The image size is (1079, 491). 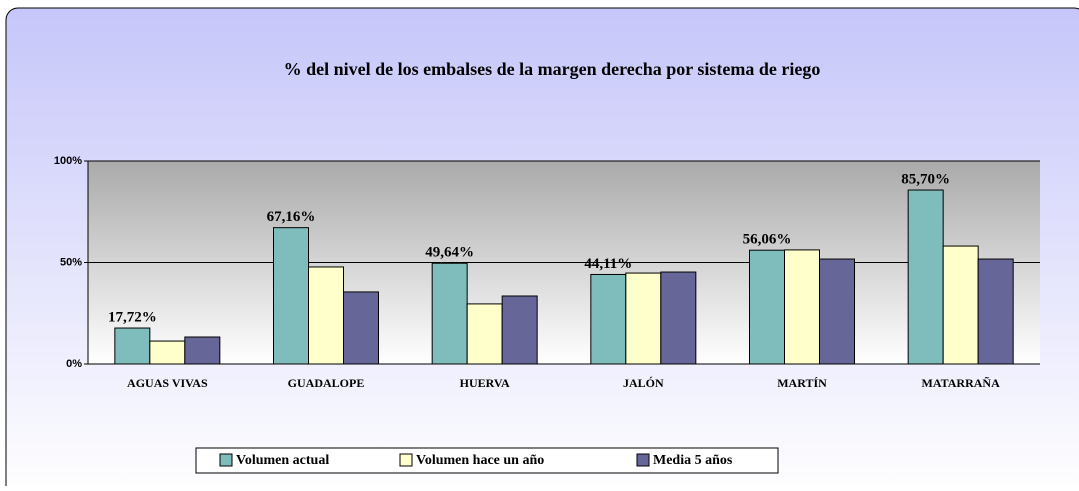 What do you see at coordinates (480, 460) in the screenshot?
I see `legend-label: Volumen hace un año` at bounding box center [480, 460].